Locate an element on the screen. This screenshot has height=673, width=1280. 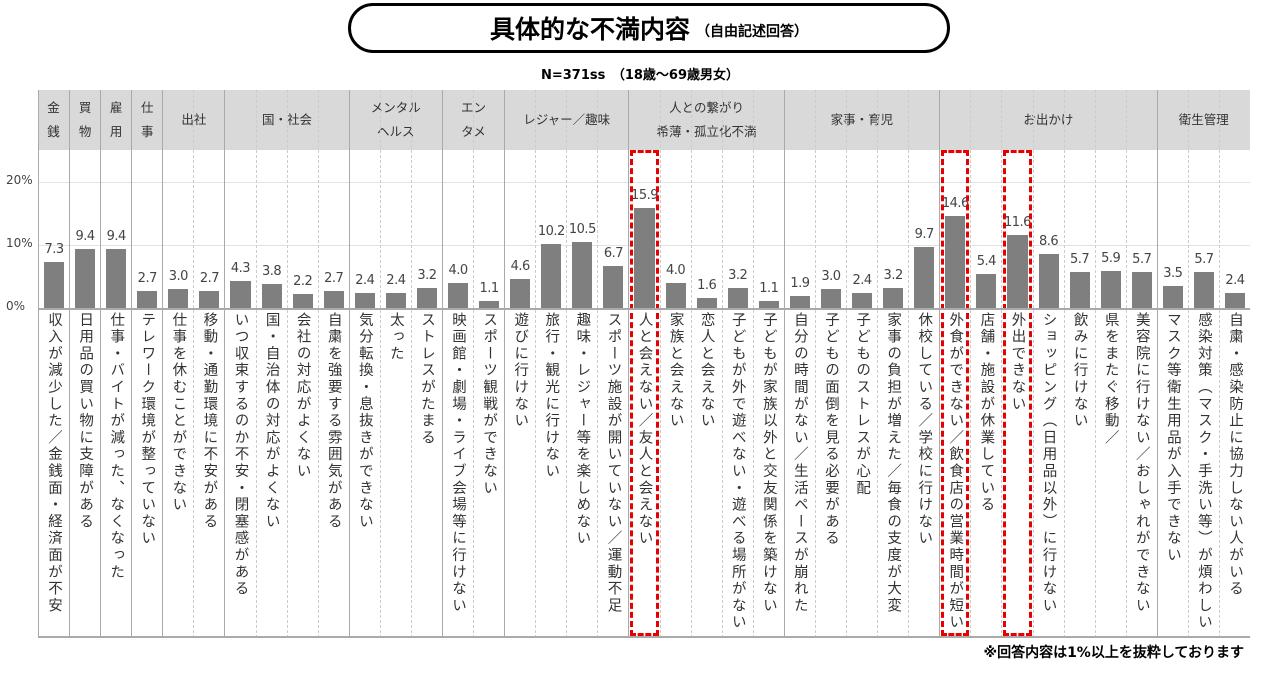
category-label: 恋人と会えない is located at coordinates (707, 371).